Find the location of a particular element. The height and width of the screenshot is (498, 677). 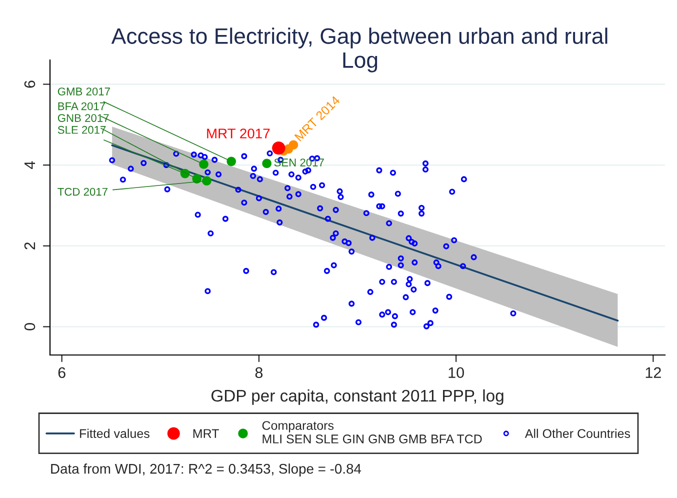

chart-title: Access to Electricity, Gap between urban and rural is located at coordinates (359, 38).